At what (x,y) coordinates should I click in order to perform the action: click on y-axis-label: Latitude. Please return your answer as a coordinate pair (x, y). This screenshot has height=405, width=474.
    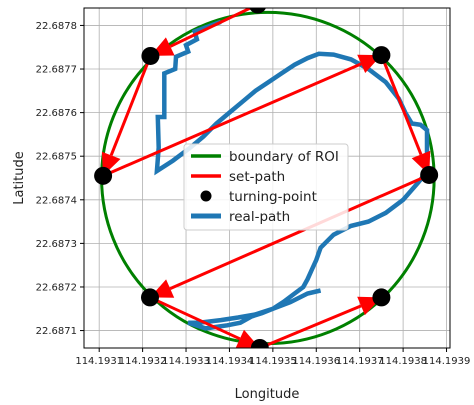
    Looking at the image, I should click on (19, 178).